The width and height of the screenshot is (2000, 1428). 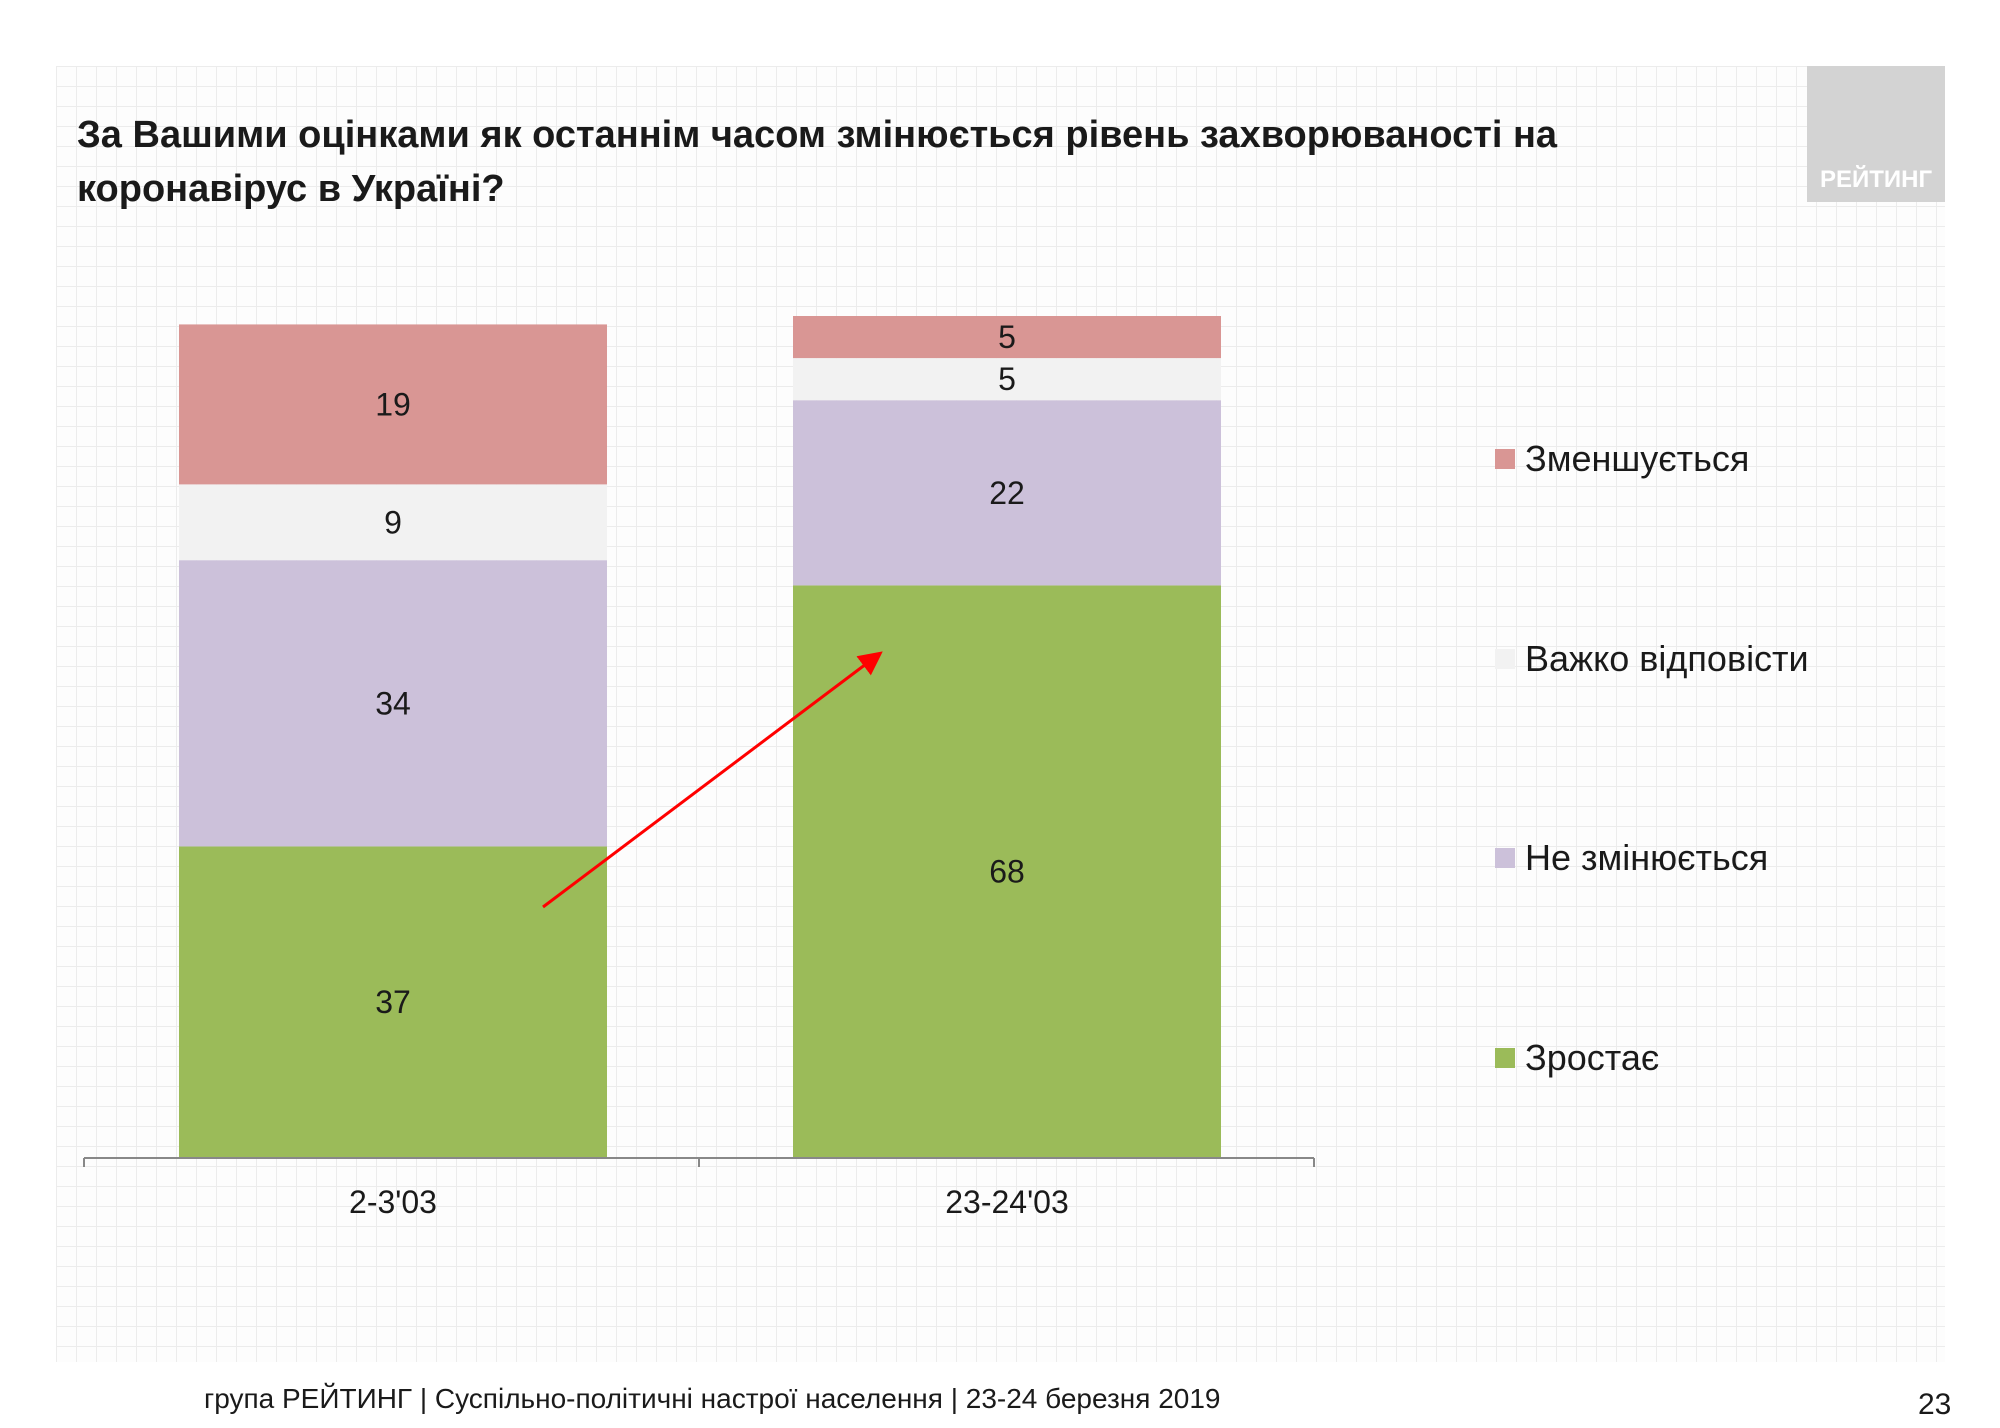 I want to click on legend-item: Зменшується, so click(x=1622, y=459).